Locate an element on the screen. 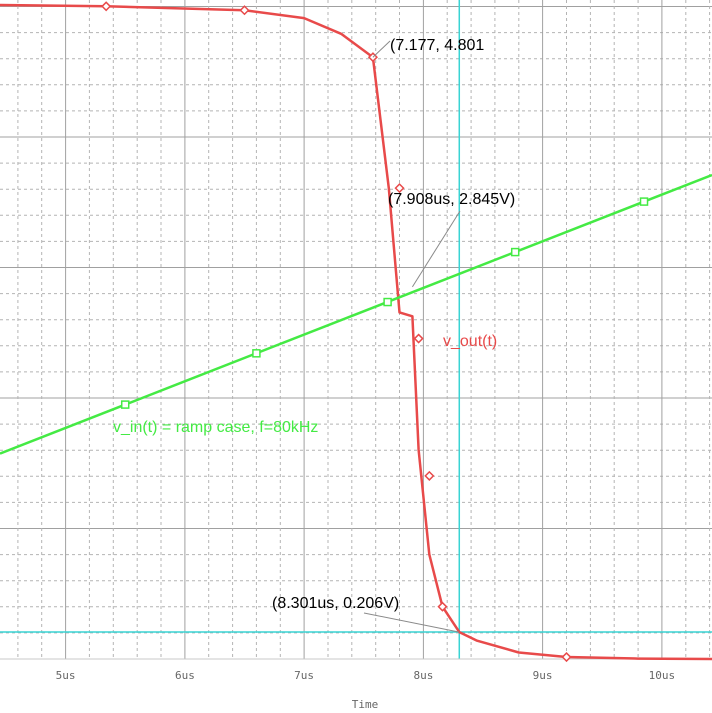  x-tick-label: 6us is located at coordinates (185, 675).